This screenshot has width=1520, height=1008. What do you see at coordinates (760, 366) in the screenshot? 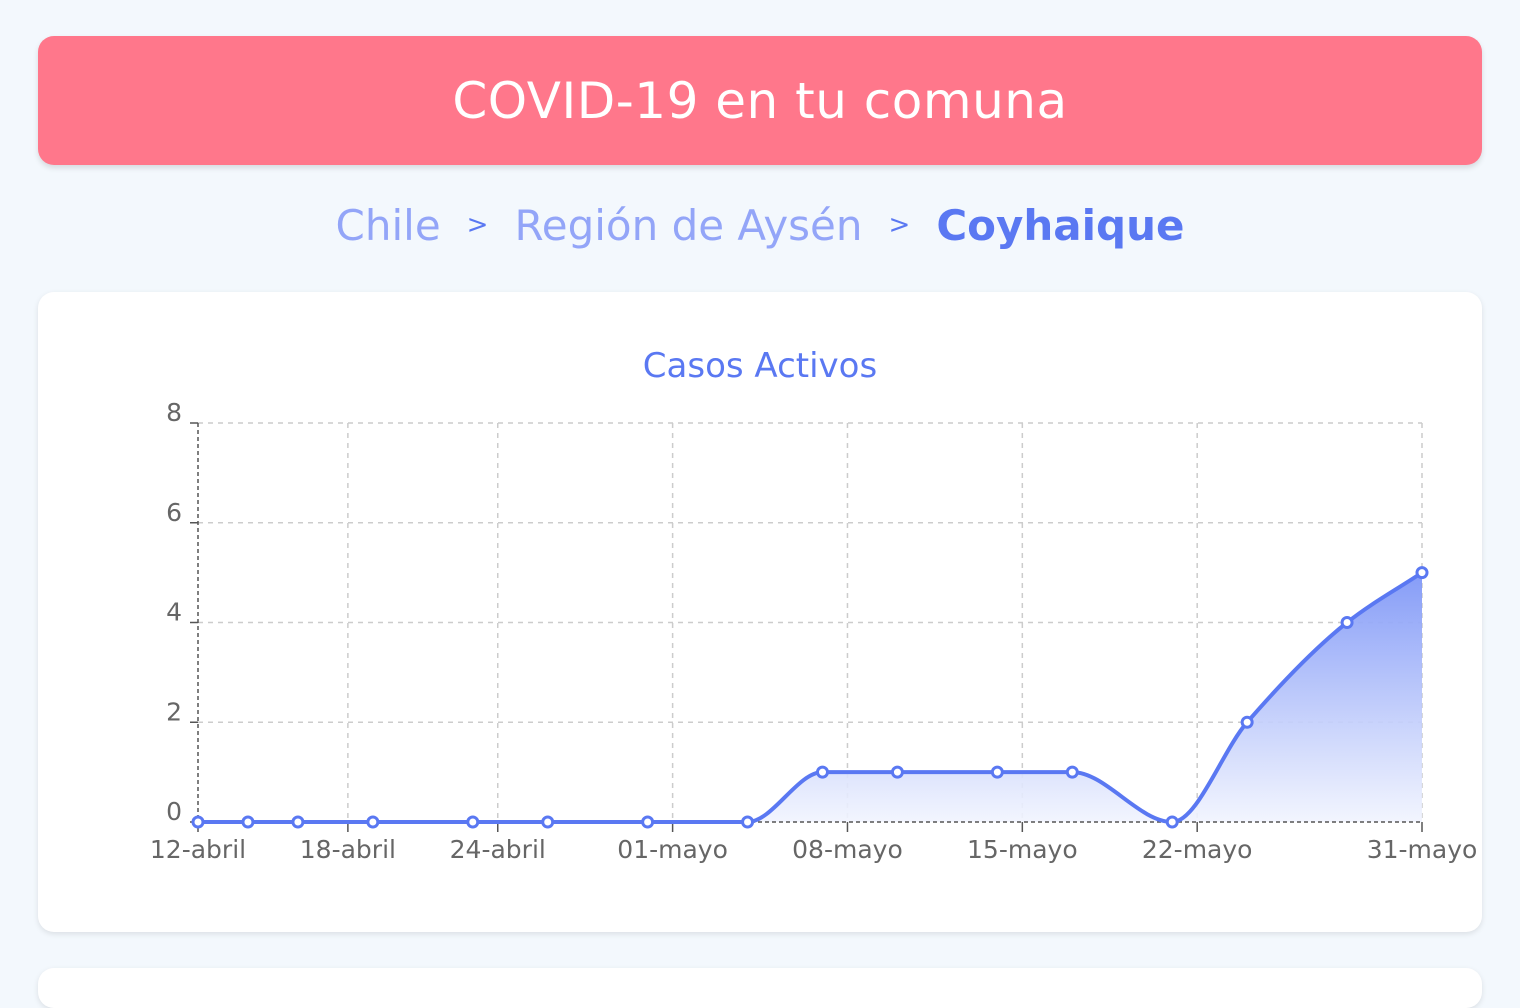
I see `chart-title: Casos Activos` at bounding box center [760, 366].